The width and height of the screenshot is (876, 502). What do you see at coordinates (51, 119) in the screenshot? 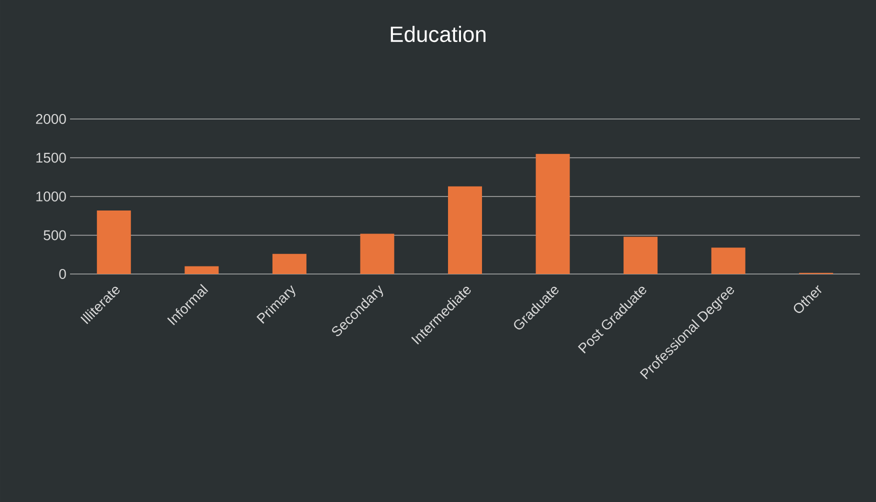
I see `y-tick-label: 2000` at bounding box center [51, 119].